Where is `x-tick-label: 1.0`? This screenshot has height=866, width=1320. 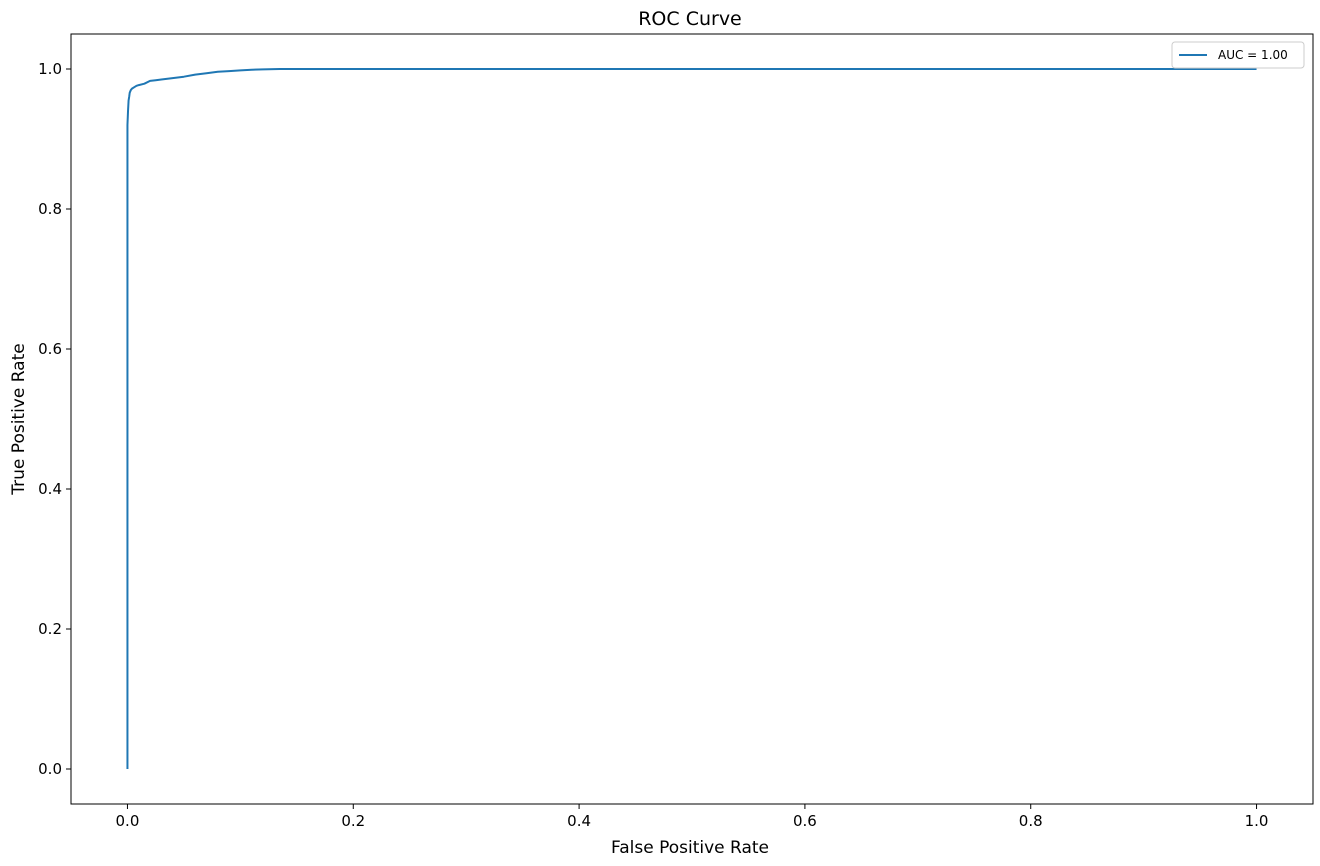
x-tick-label: 1.0 is located at coordinates (1257, 821).